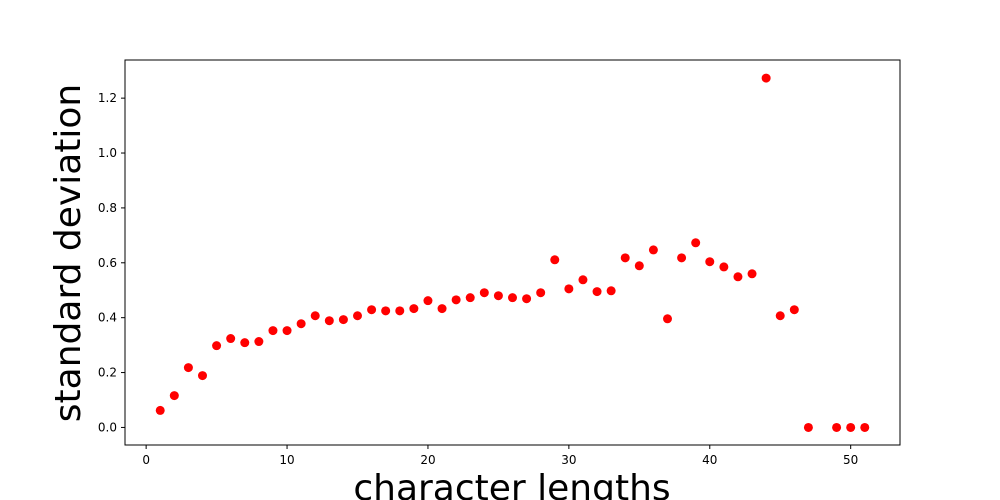 The image size is (1000, 500). Describe the element at coordinates (568, 460) in the screenshot. I see `x-tick-label: 30` at that location.